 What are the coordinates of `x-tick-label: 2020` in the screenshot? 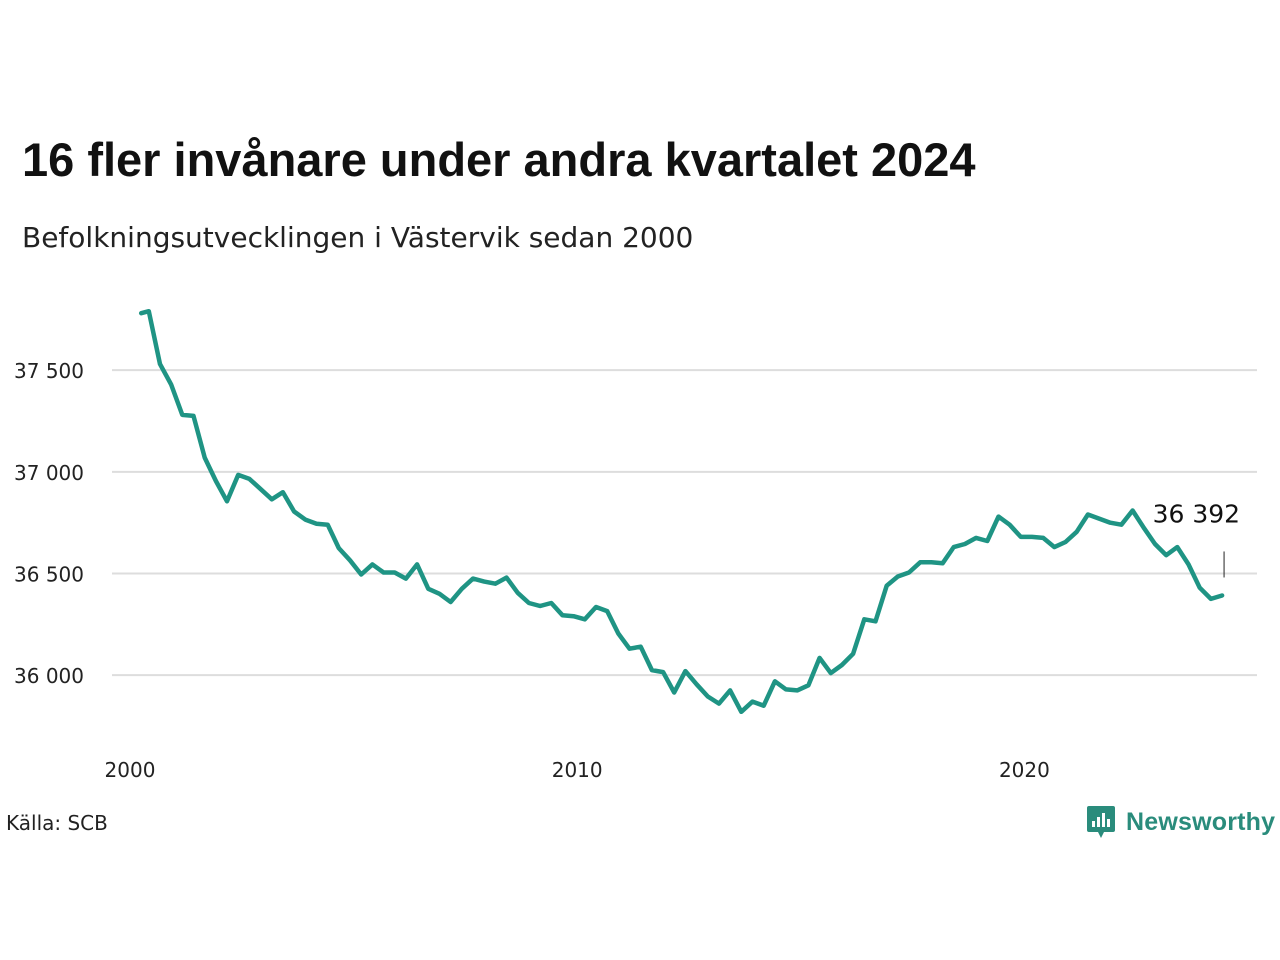 It's located at (1024, 770).